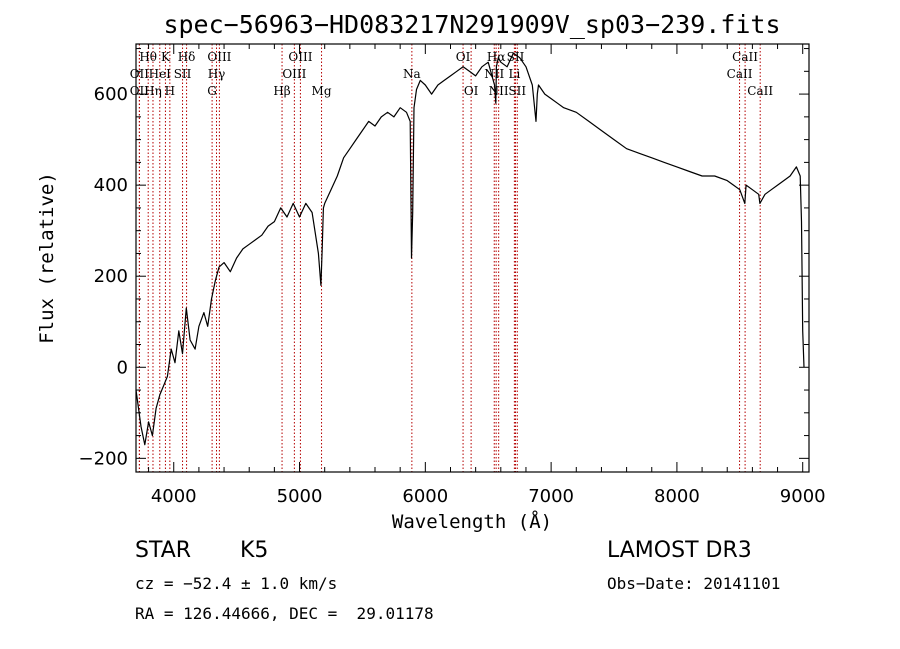  What do you see at coordinates (219, 57) in the screenshot?
I see `line-marker-label-9: OIII` at bounding box center [219, 57].